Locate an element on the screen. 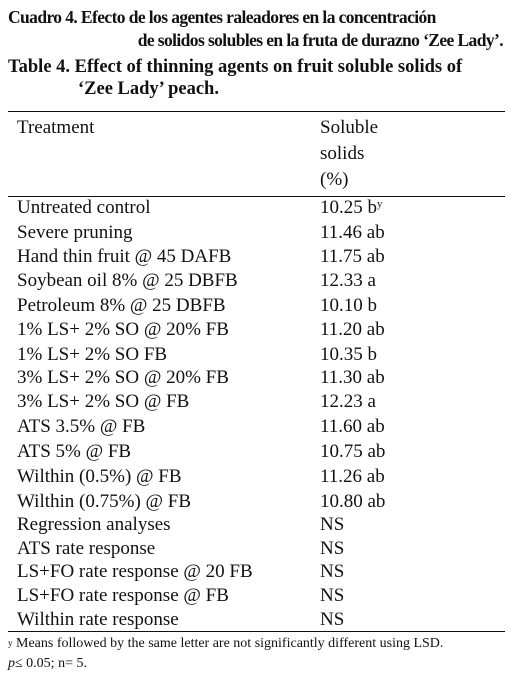 The width and height of the screenshot is (511, 675). soluble-solids-value: 11.30 ab is located at coordinates (352, 377).